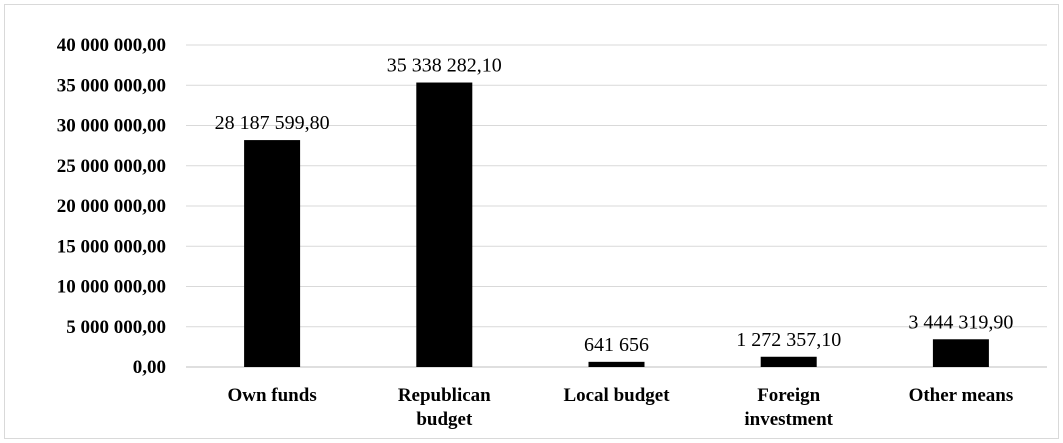  Describe the element at coordinates (111, 85) in the screenshot. I see `y-tick-label: 35 000 000,00` at that location.